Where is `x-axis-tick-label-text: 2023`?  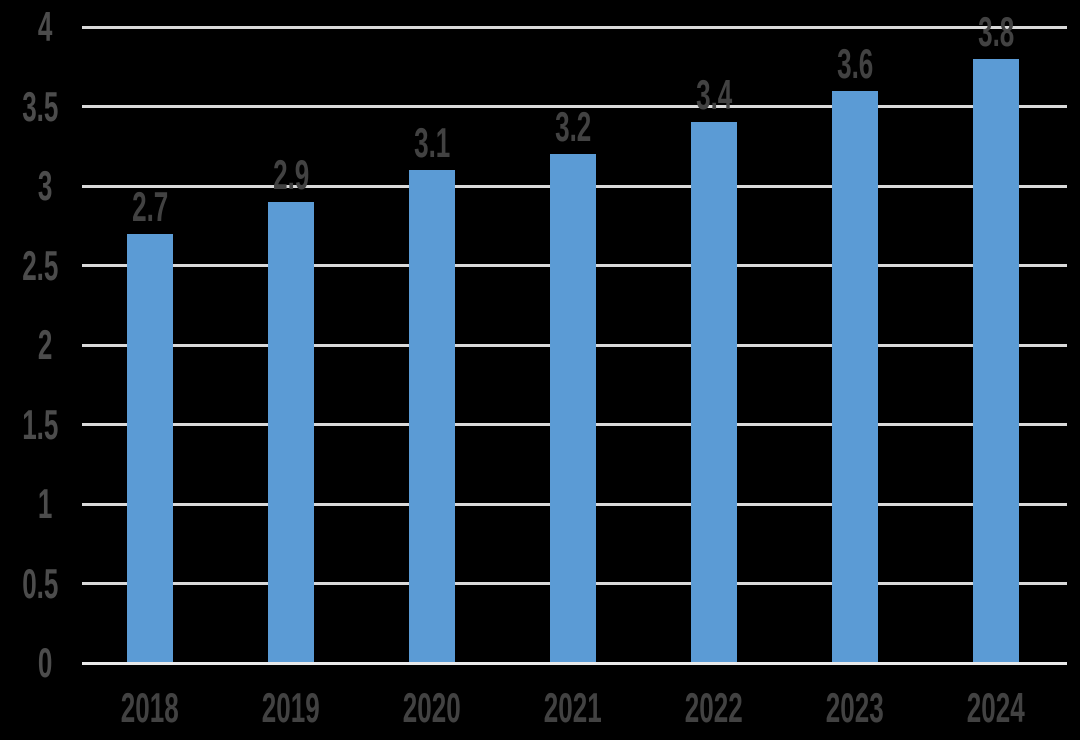 x-axis-tick-label-text: 2023 is located at coordinates (855, 707).